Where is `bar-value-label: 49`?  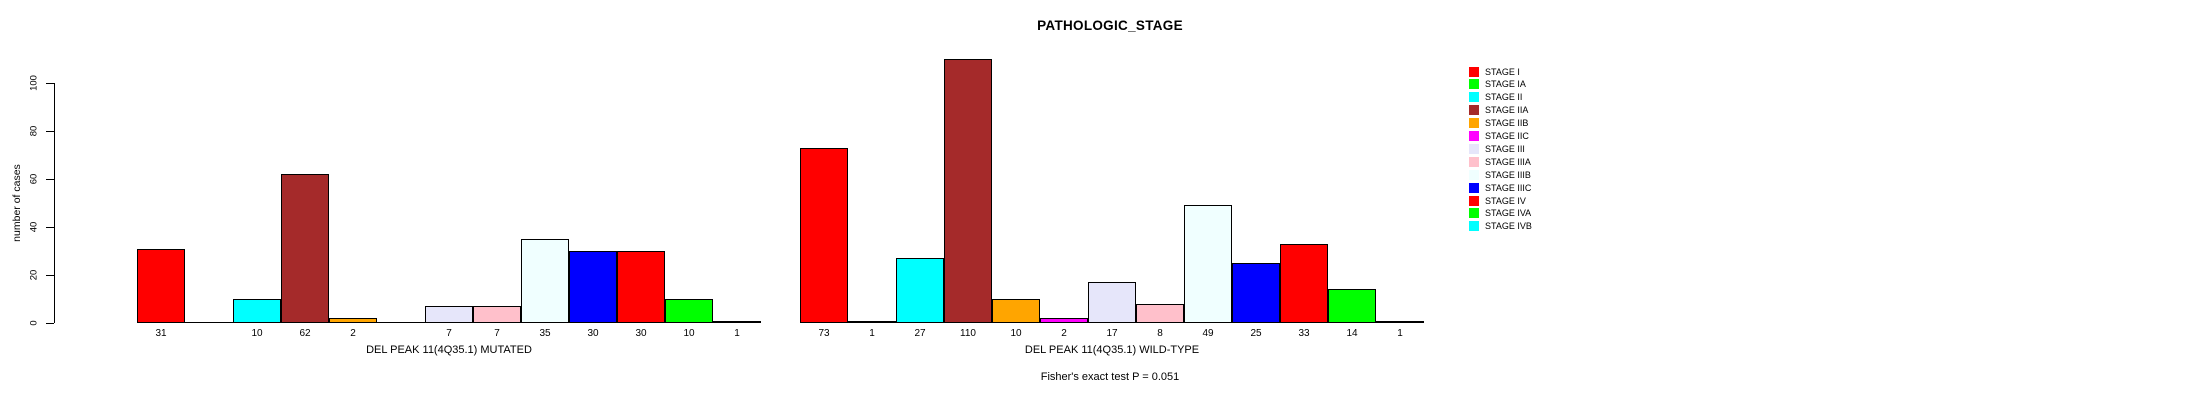 bar-value-label: 49 is located at coordinates (1208, 333).